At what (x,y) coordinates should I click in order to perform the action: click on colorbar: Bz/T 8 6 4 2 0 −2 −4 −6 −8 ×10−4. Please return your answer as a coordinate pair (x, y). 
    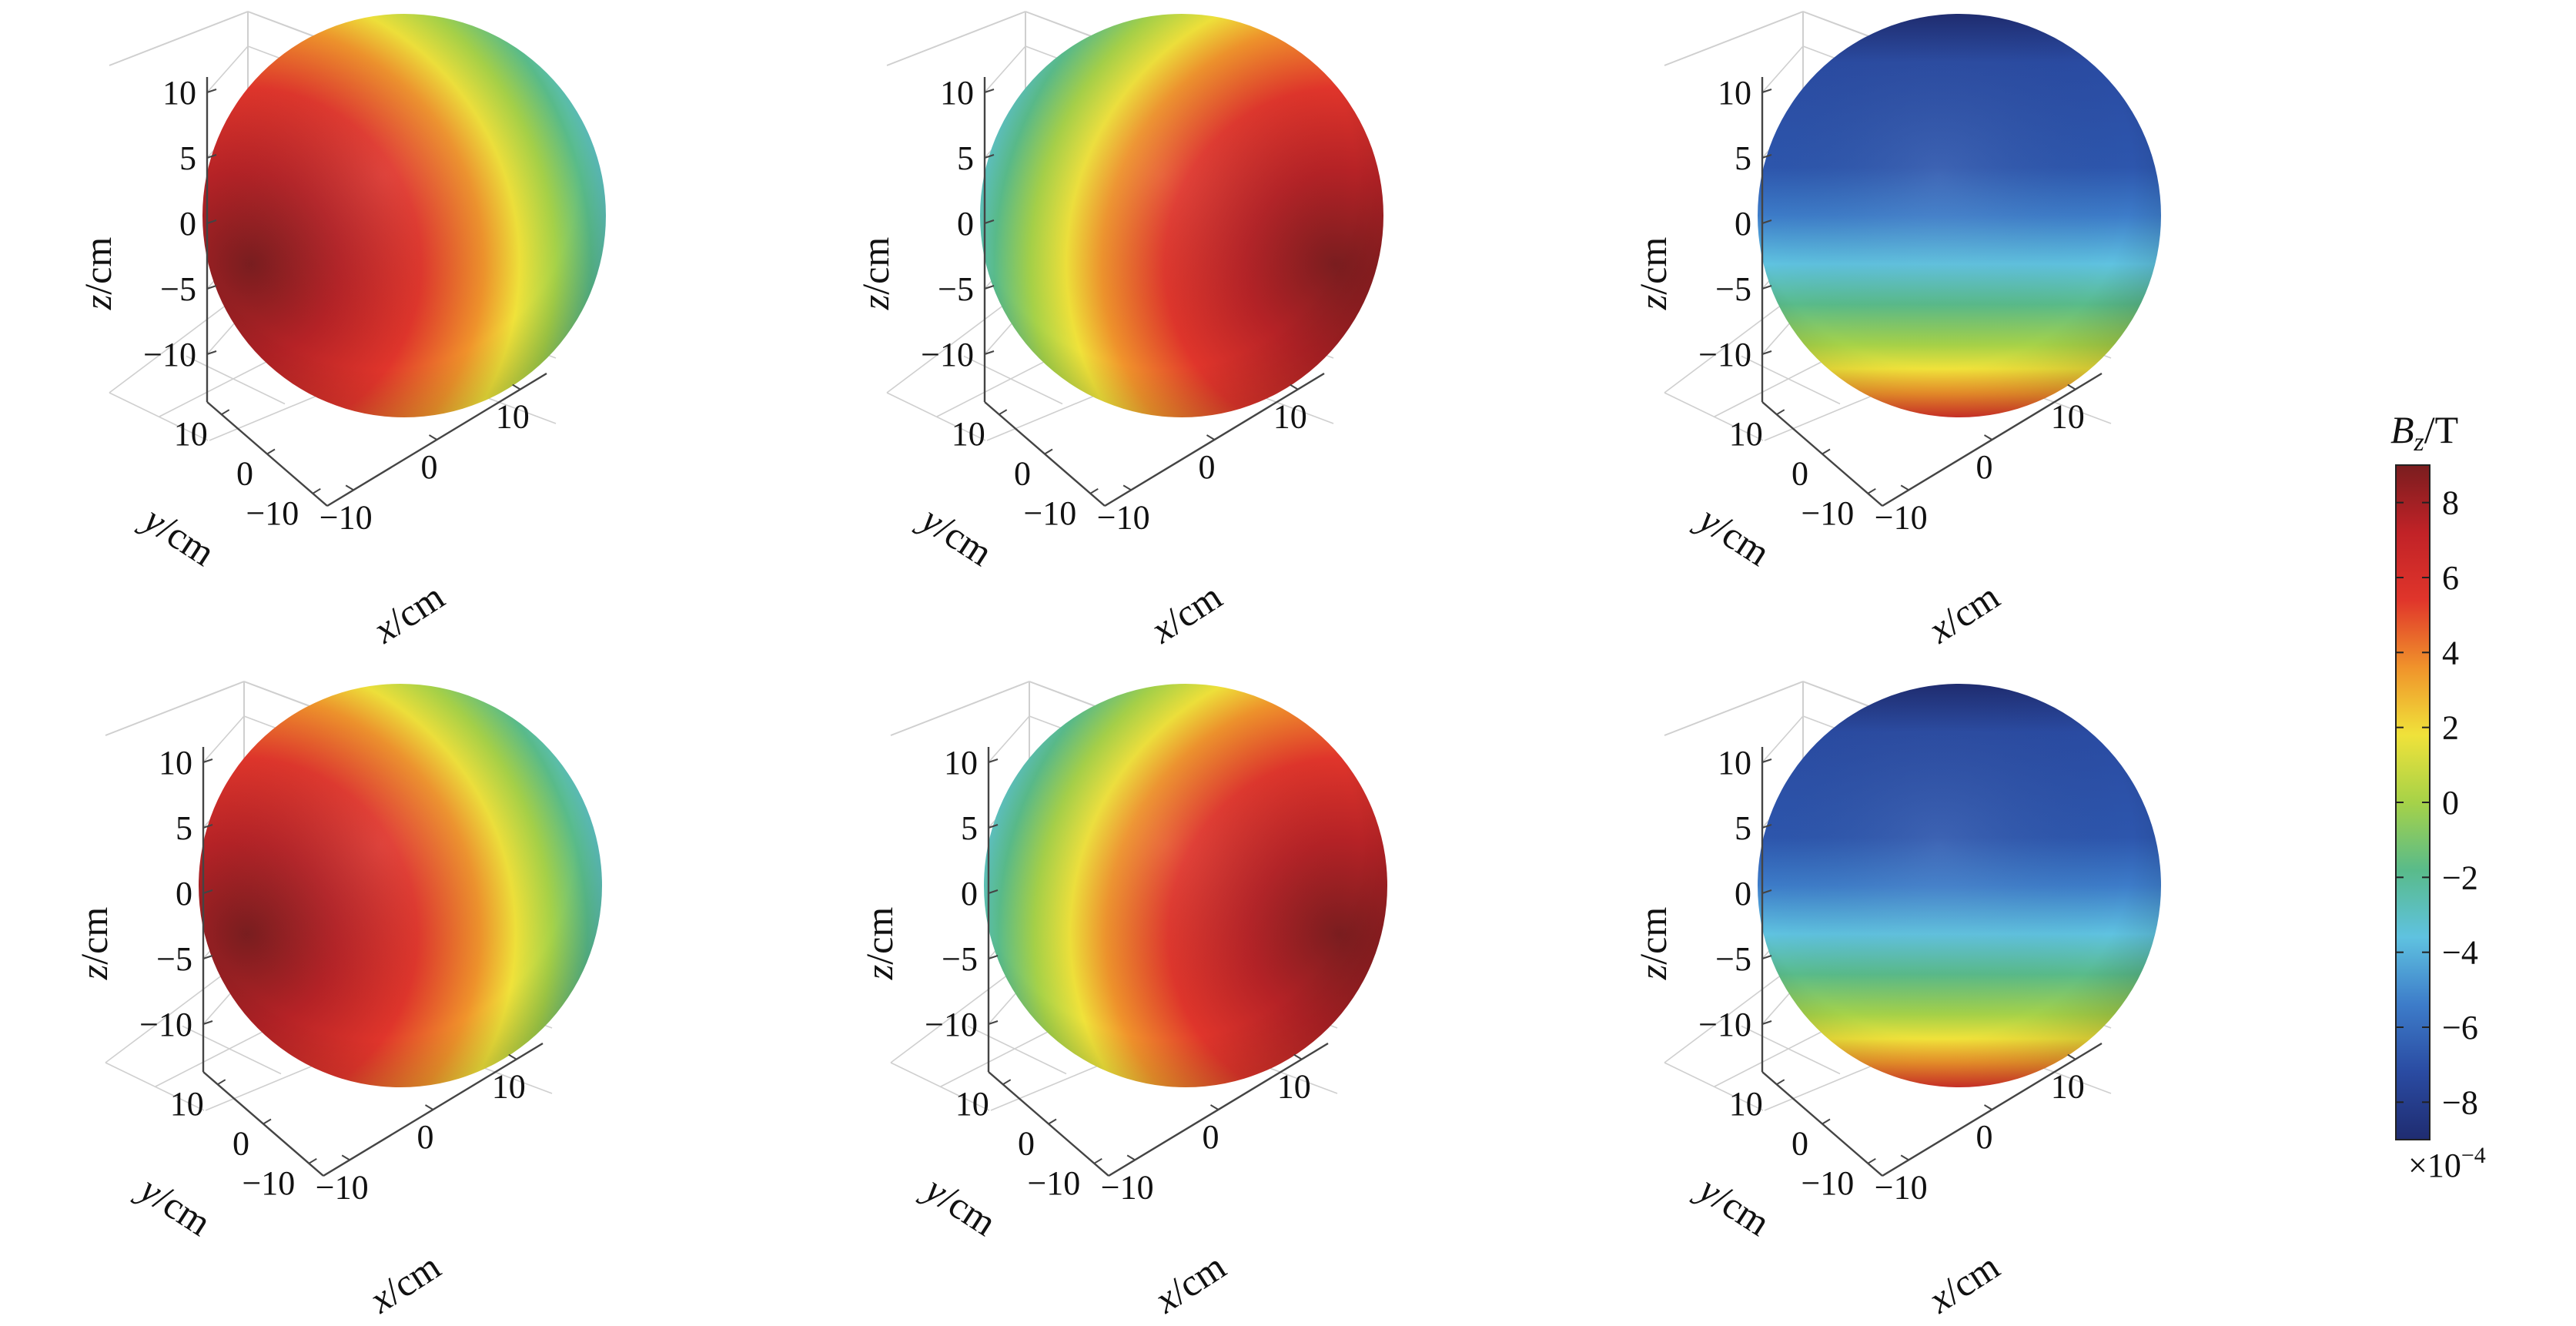
    Looking at the image, I should click on (2438, 796).